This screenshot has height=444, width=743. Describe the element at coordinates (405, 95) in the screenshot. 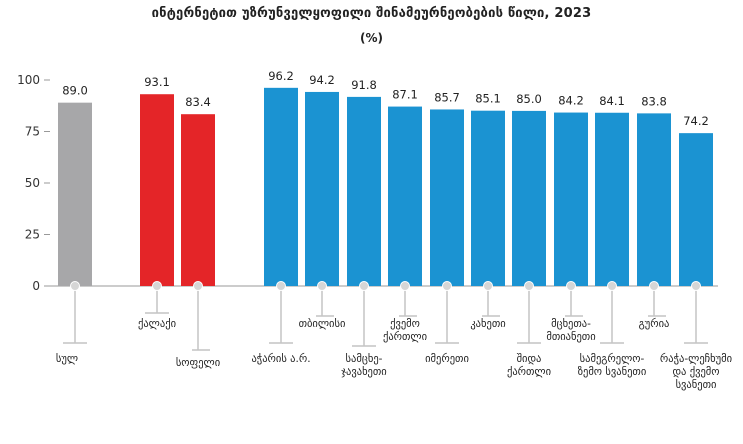

I see `data-label: 87.1` at that location.